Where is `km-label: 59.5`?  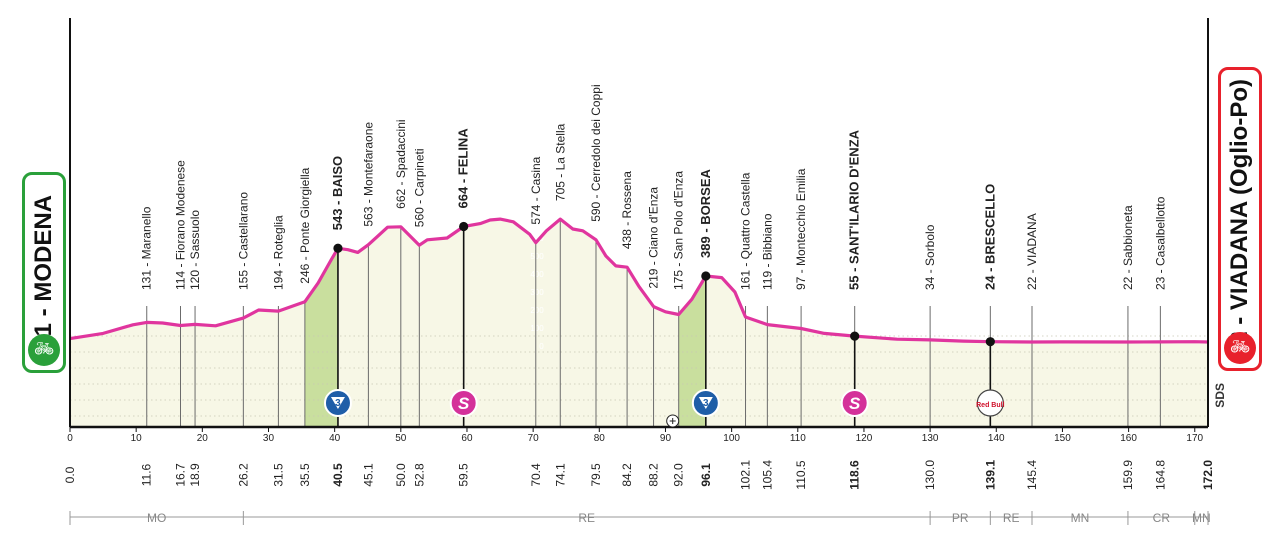
km-label: 59.5 is located at coordinates (464, 475).